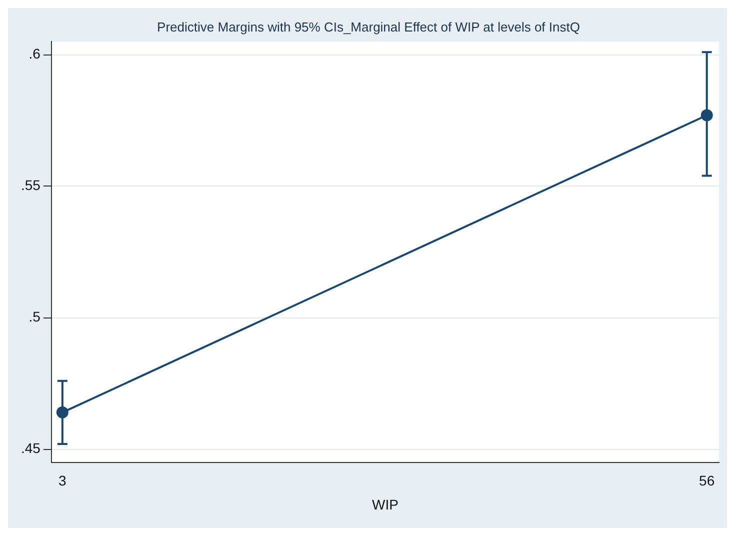  I want to click on x-axis-title: WIP, so click(385, 504).